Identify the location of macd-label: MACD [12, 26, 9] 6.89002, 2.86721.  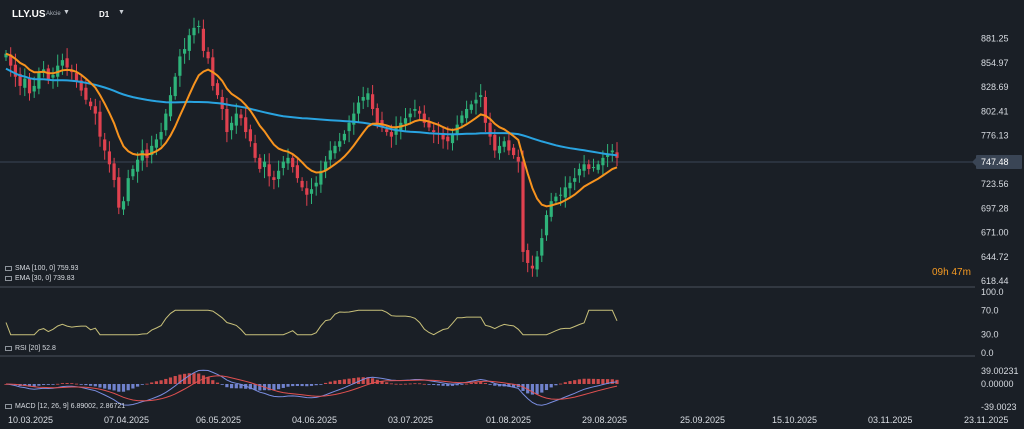
(70, 406).